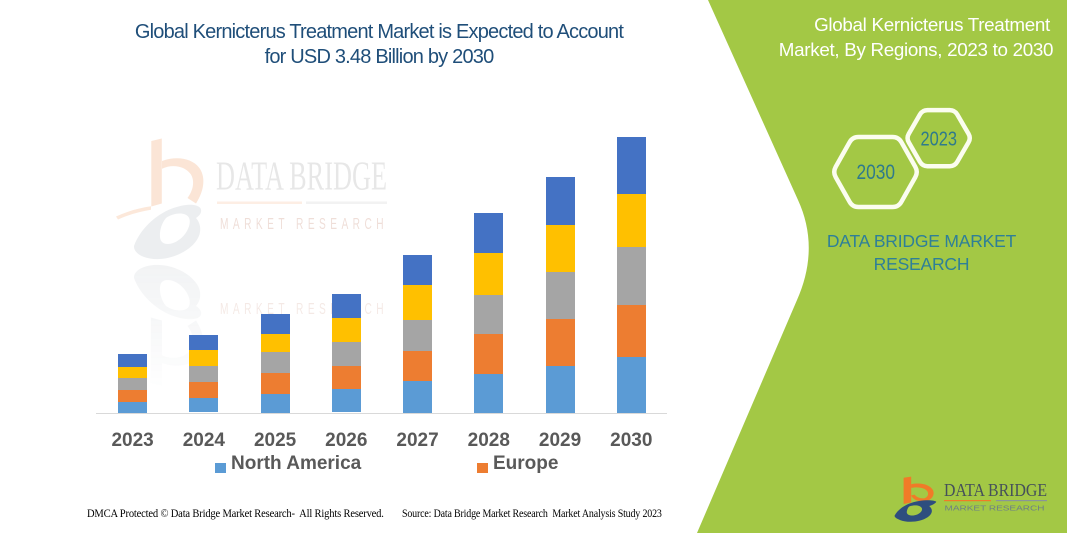  What do you see at coordinates (939, 140) in the screenshot?
I see `svg-text: 2023` at bounding box center [939, 140].